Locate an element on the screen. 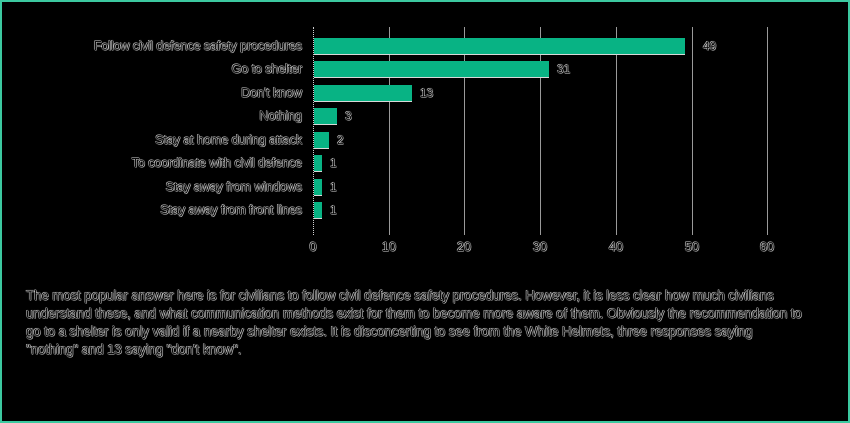 This screenshot has width=850, height=423. y-axis-line is located at coordinates (313, 131).